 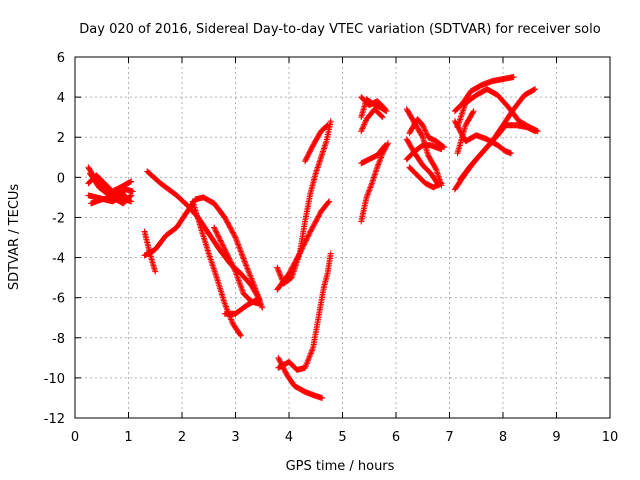 What do you see at coordinates (556, 437) in the screenshot?
I see `x-tick-label: 9` at bounding box center [556, 437].